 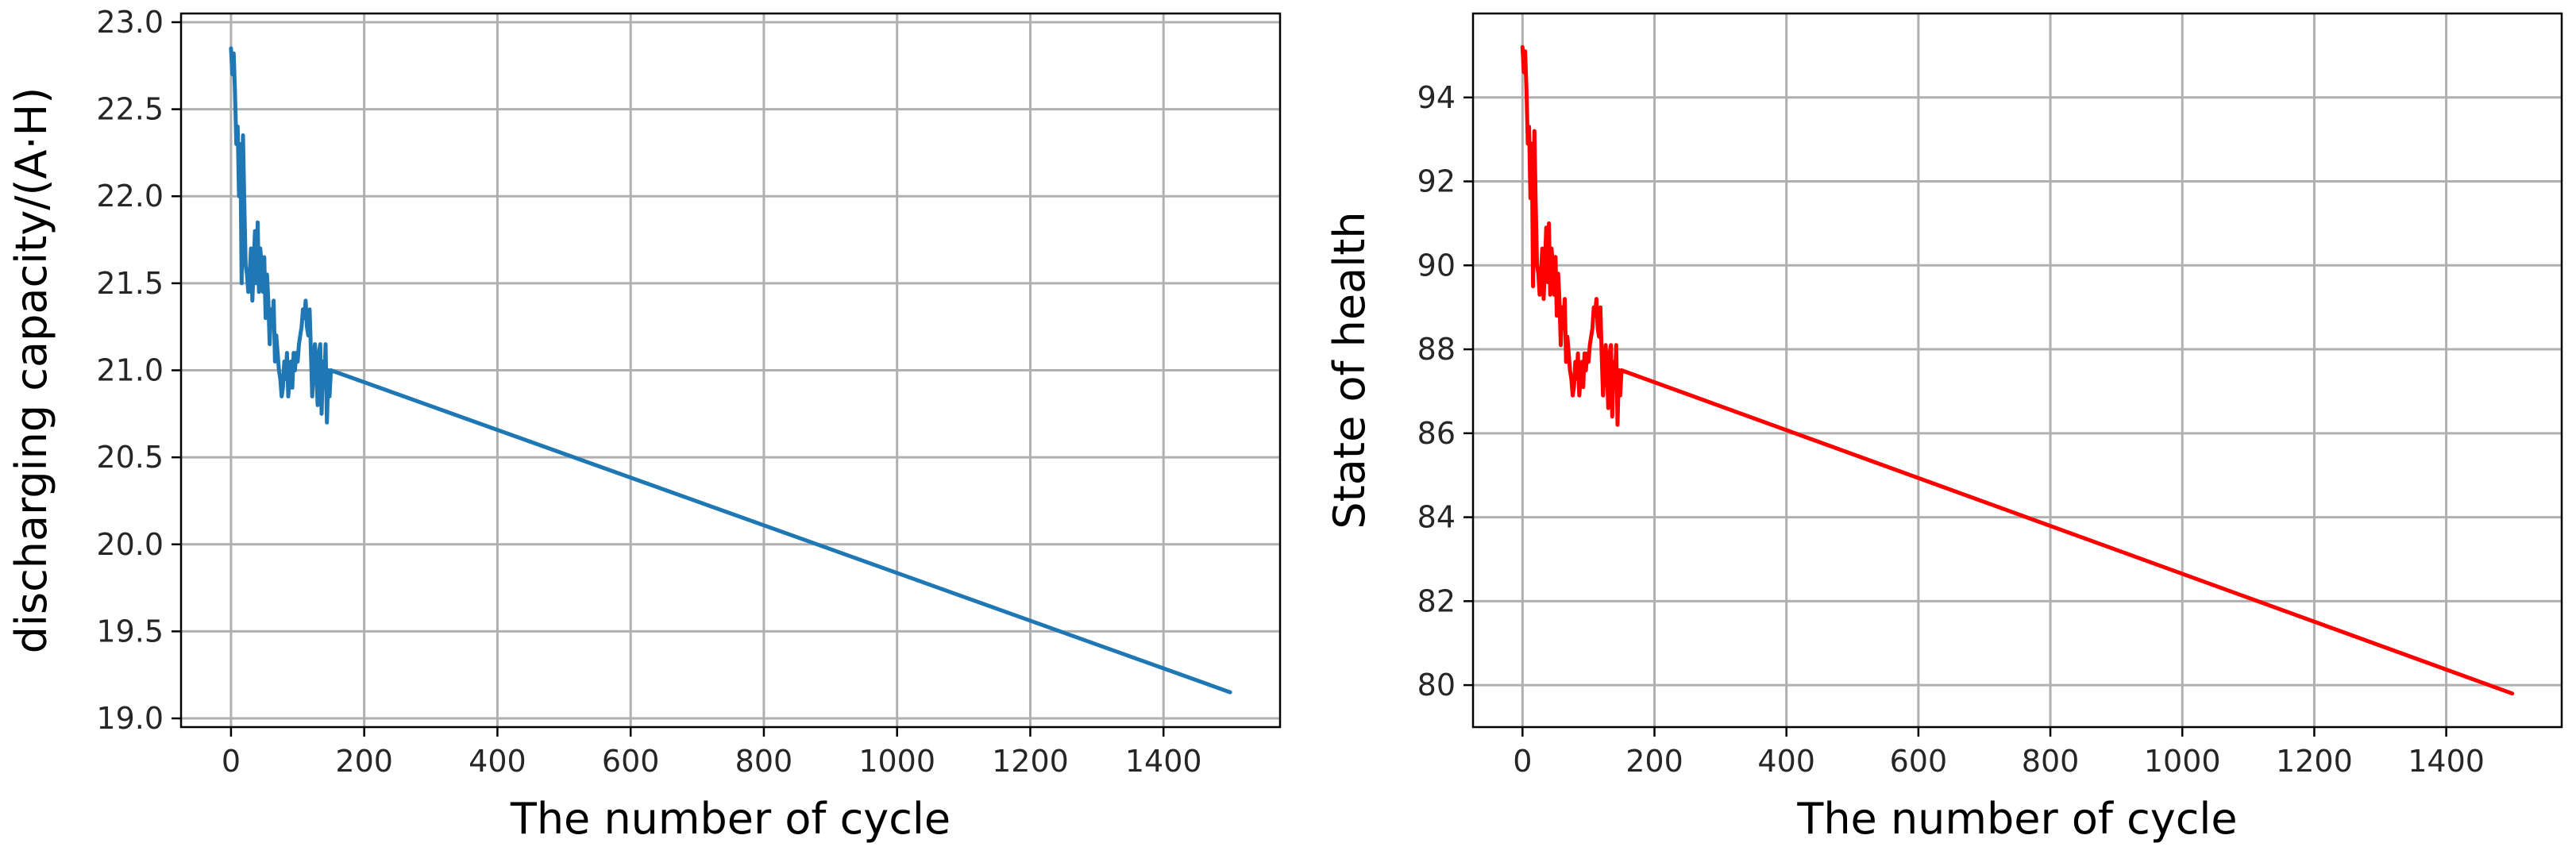 I want to click on y-tick-label: 19.5, so click(x=130, y=631).